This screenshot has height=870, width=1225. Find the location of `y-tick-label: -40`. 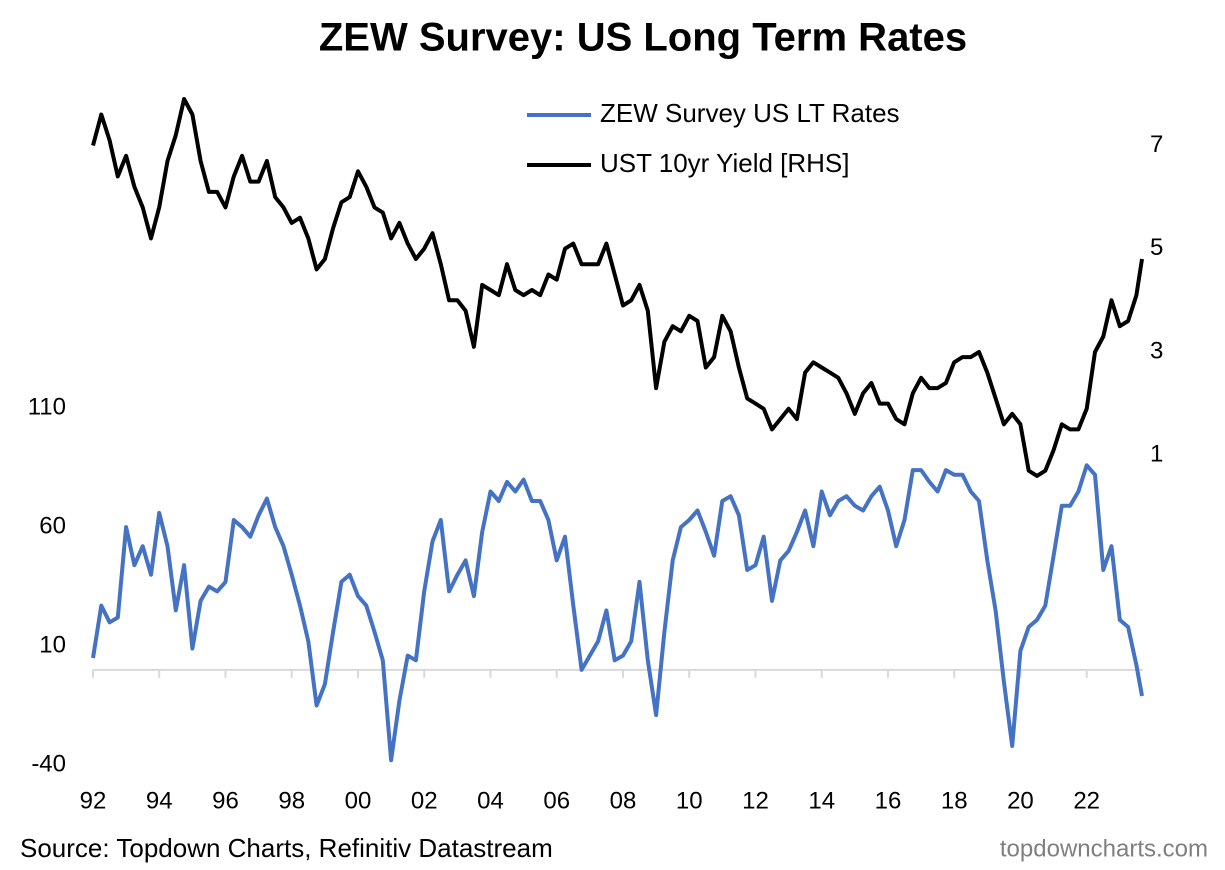

y-tick-label: -40 is located at coordinates (48, 763).